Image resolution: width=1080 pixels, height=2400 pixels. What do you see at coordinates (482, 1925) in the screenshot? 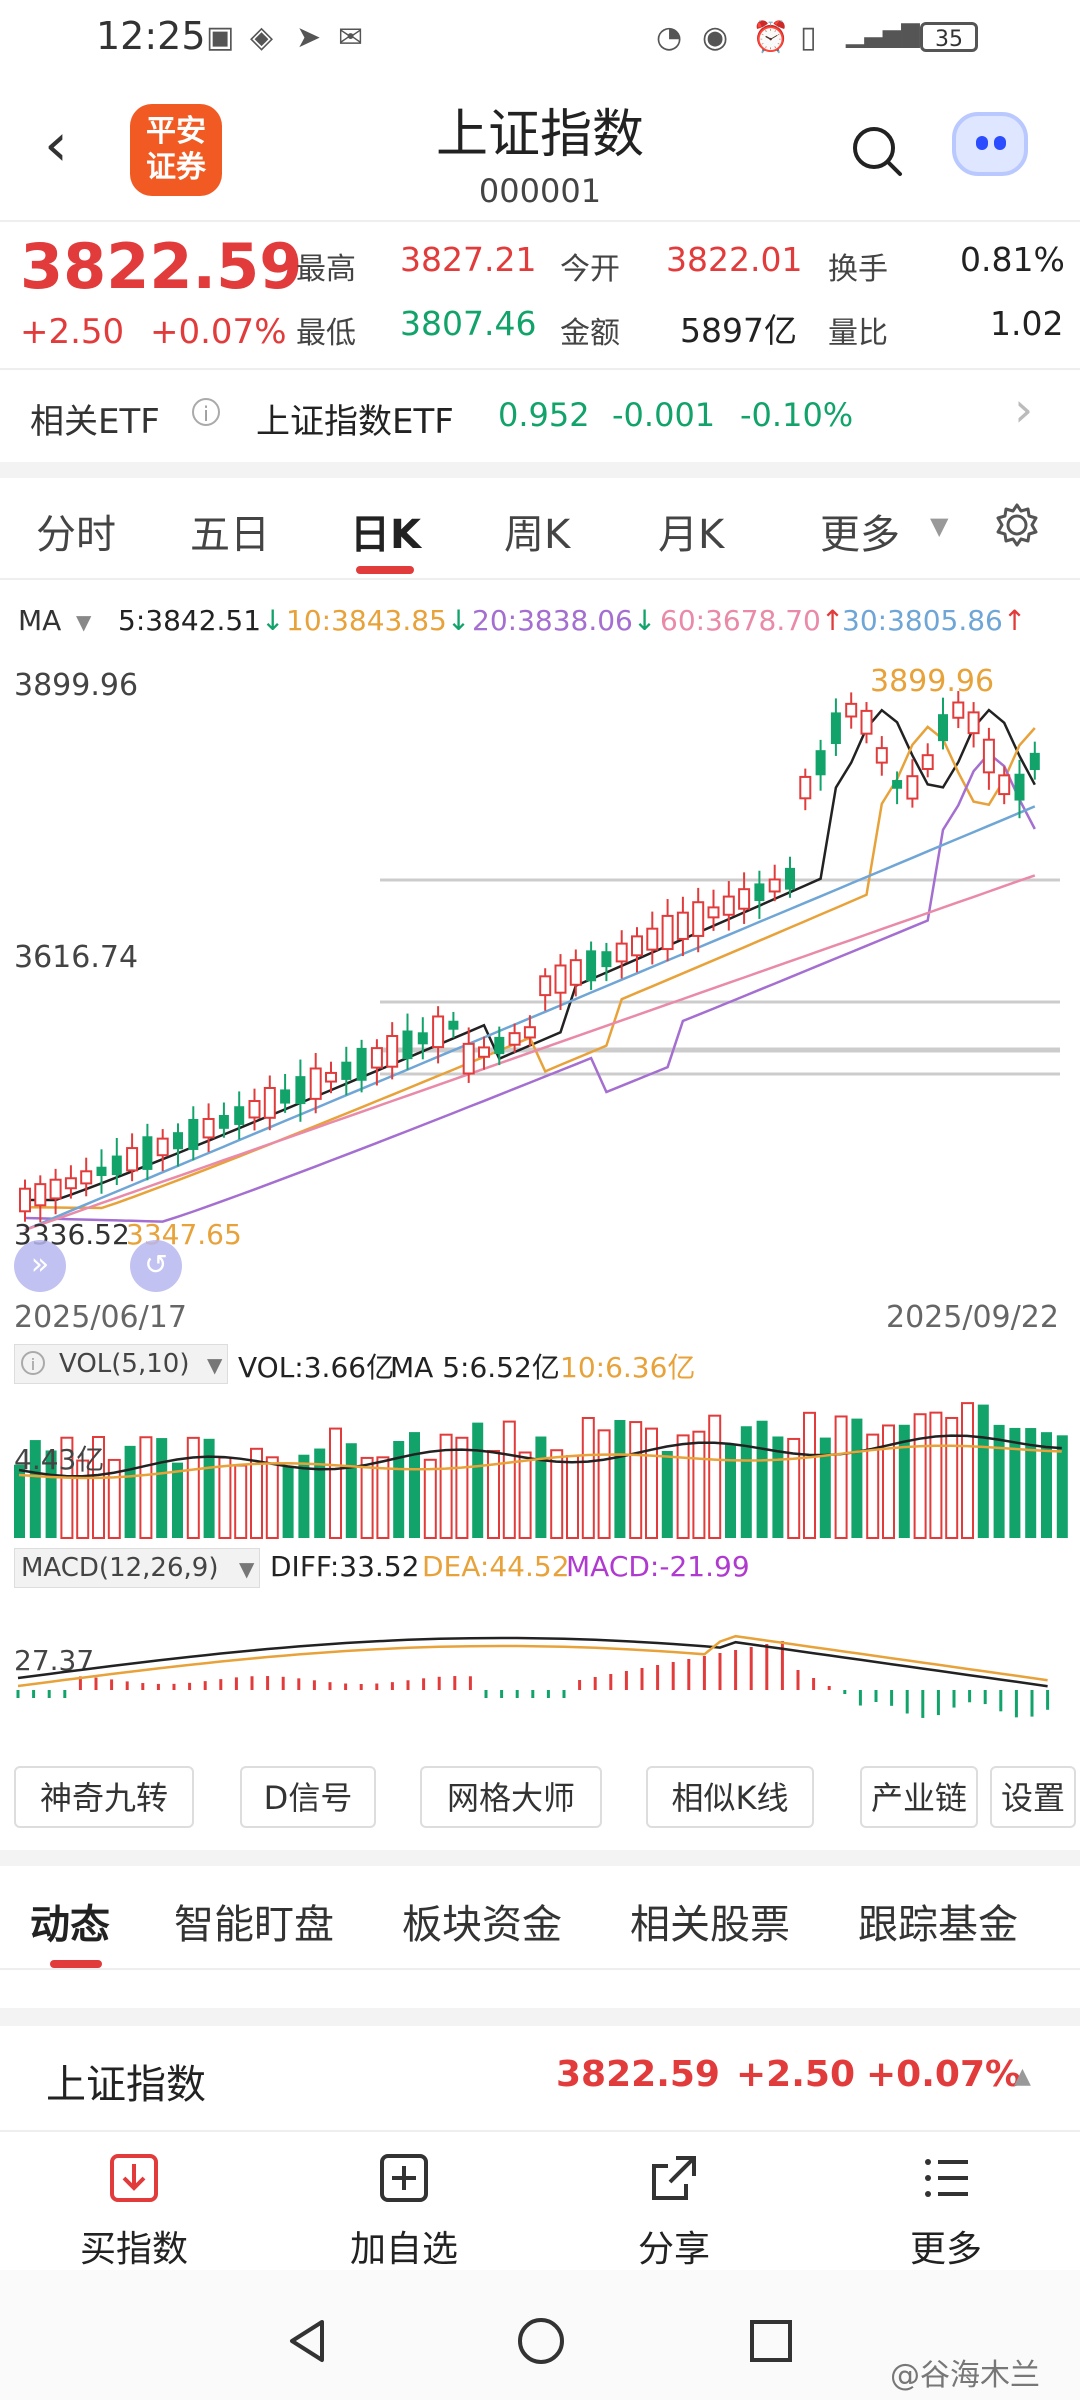
I see `tab-sector-funds: 板块资金` at bounding box center [482, 1925].